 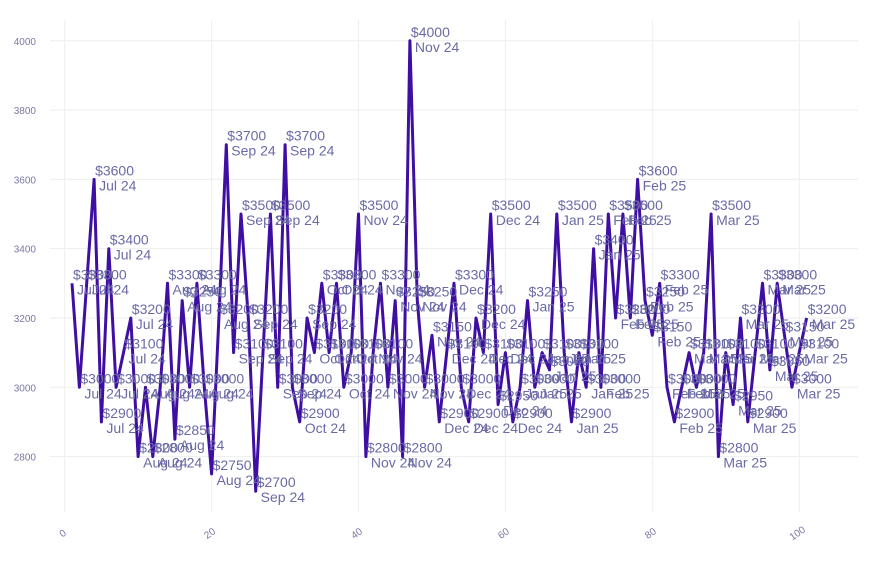 I want to click on x-tick-label: 80, so click(x=651, y=534).